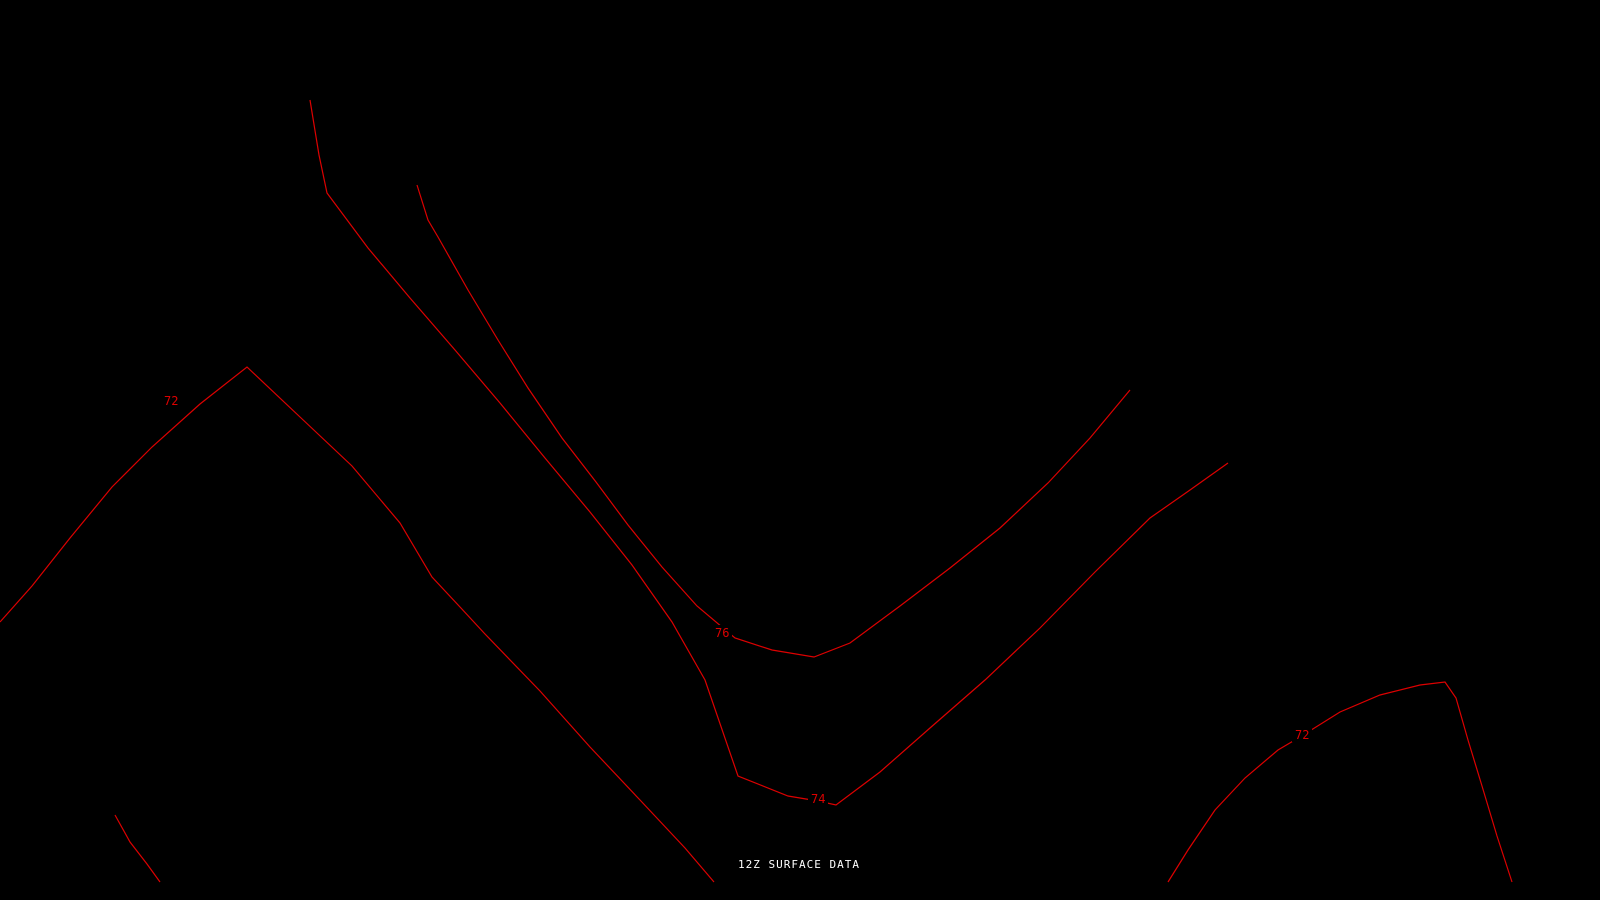  I want to click on contour-label: 76, so click(722, 633).